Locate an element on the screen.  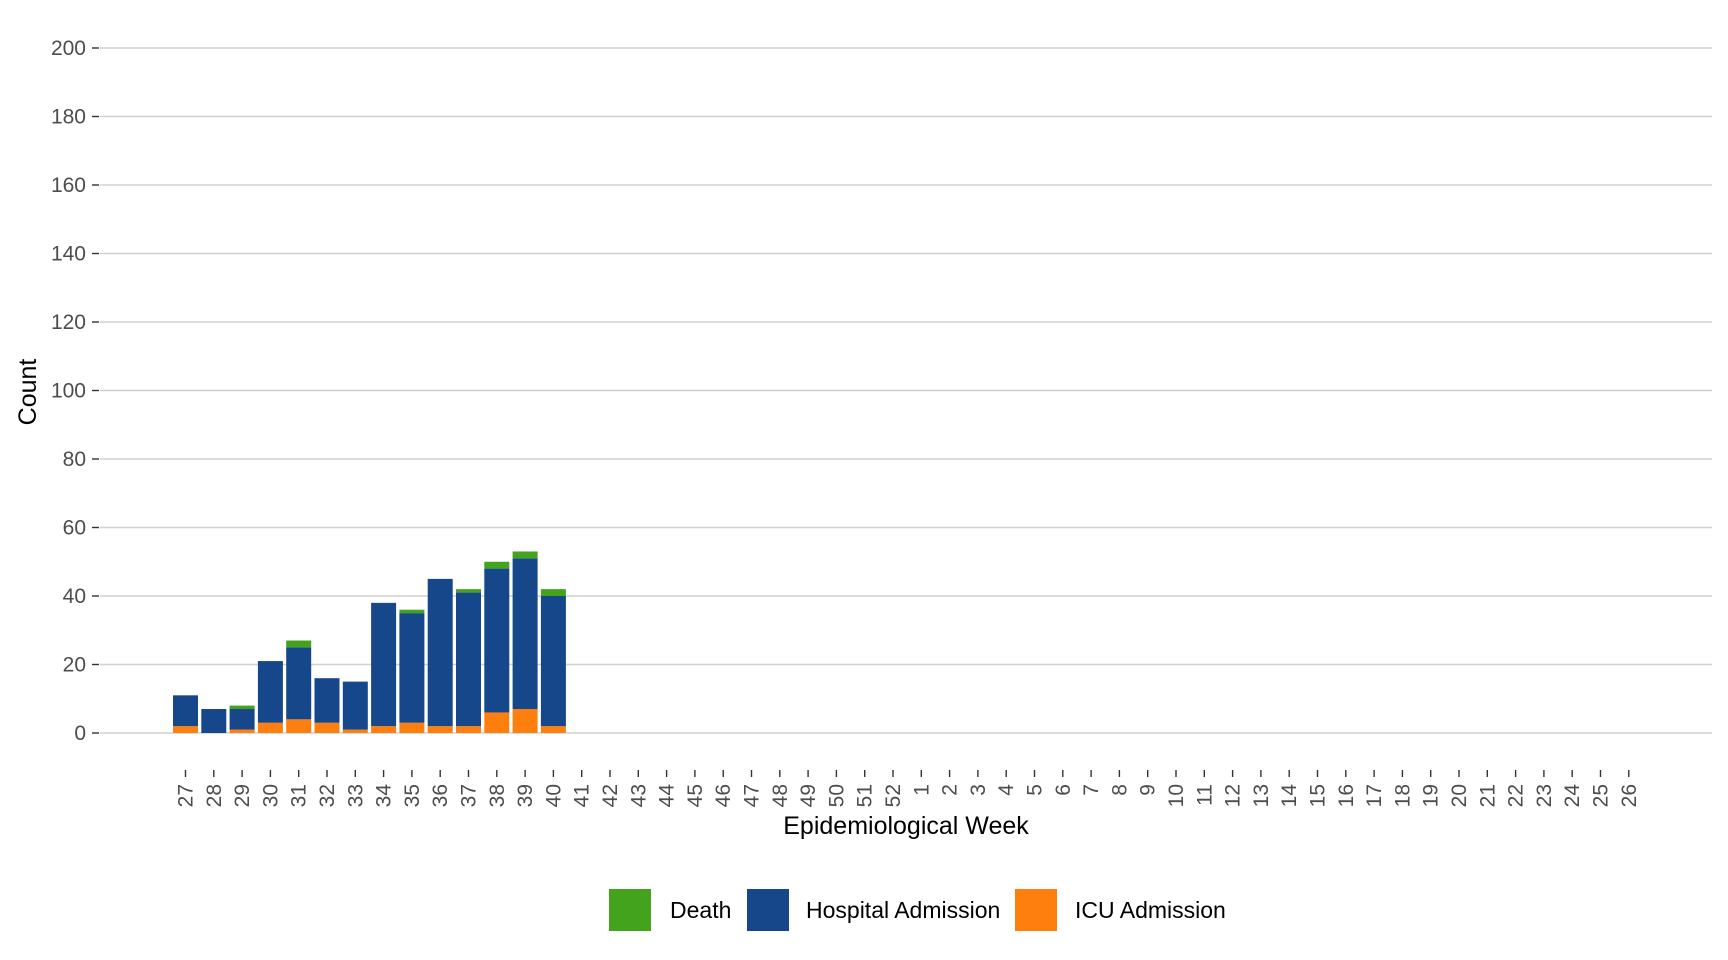
x-tick-label: 7 is located at coordinates (1091, 790).